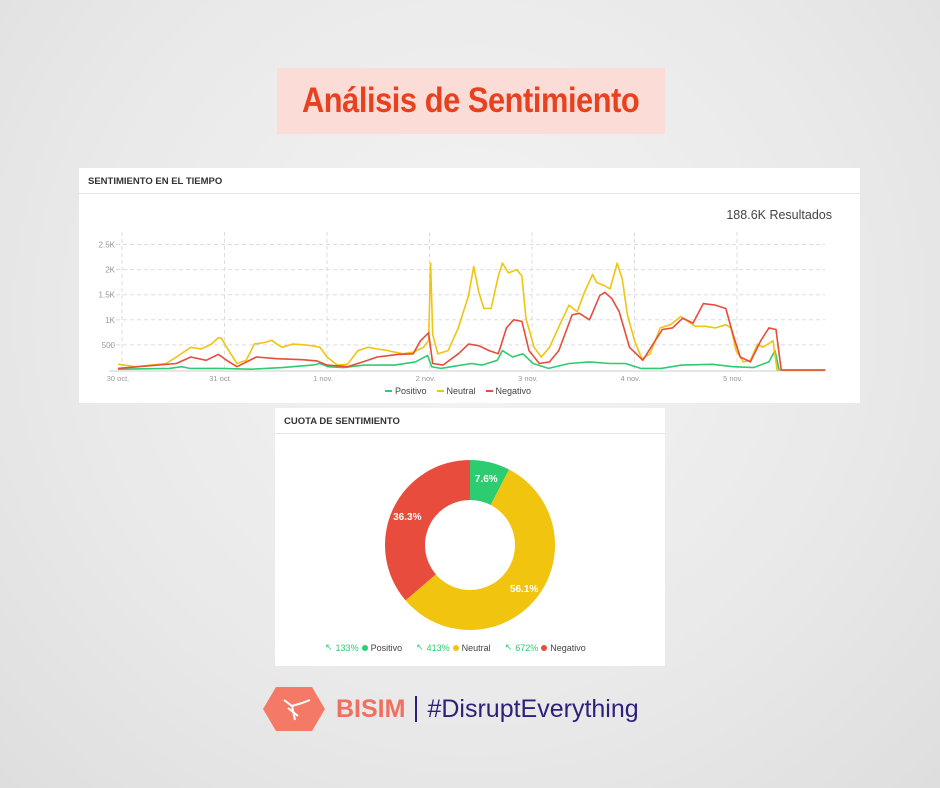 Image resolution: width=940 pixels, height=788 pixels. Describe the element at coordinates (528, 378) in the screenshot. I see `x-tick-label: 3 nov.` at that location.